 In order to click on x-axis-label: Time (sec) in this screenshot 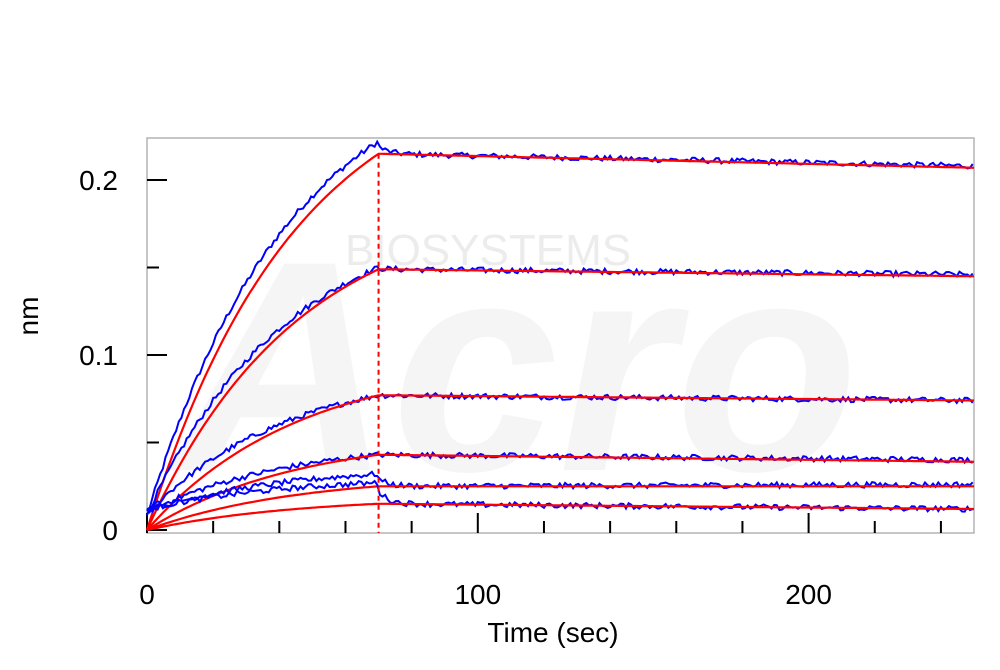, I will do `click(552, 632)`.